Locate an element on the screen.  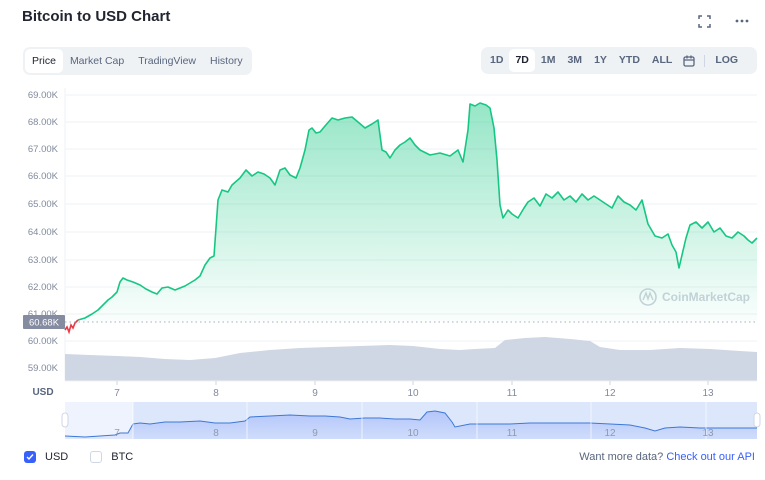
time-range-selector: 1D 7D 1M 3M 1Y YTD ALL LOG is located at coordinates (619, 60).